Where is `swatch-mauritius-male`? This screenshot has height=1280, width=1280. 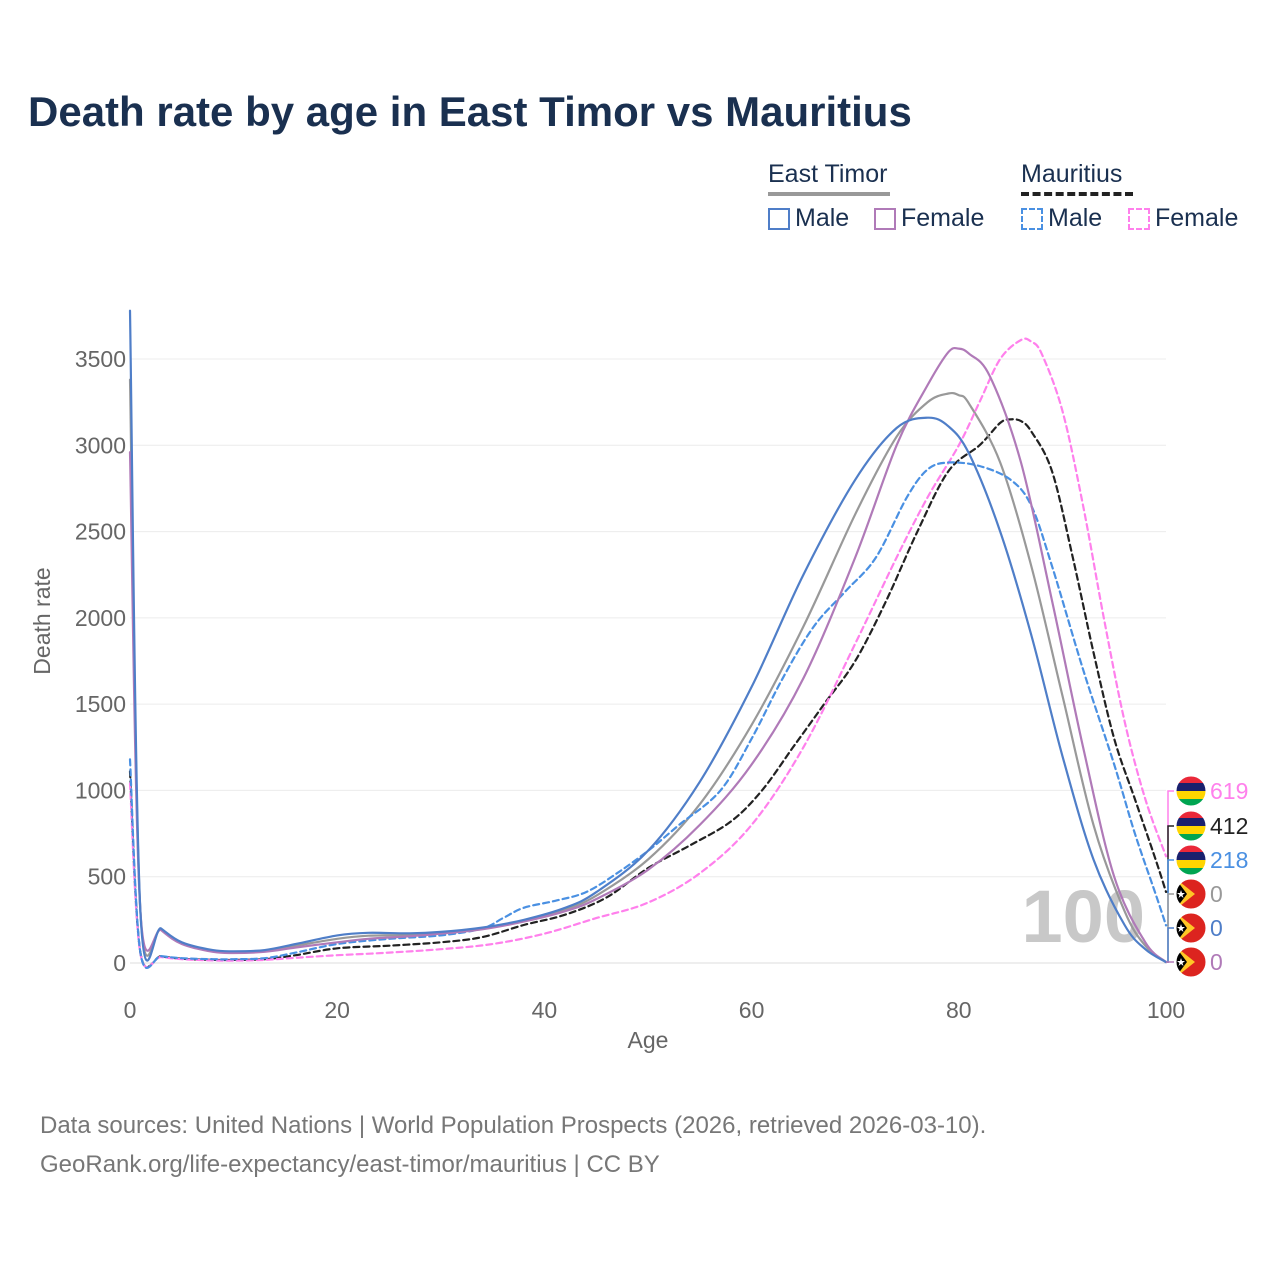
swatch-mauritius-male is located at coordinates (1032, 218).